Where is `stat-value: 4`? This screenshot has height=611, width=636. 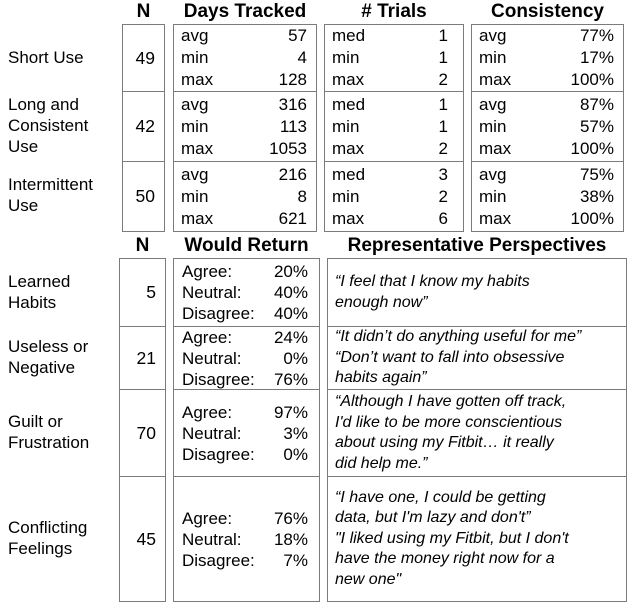 stat-value: 4 is located at coordinates (302, 57).